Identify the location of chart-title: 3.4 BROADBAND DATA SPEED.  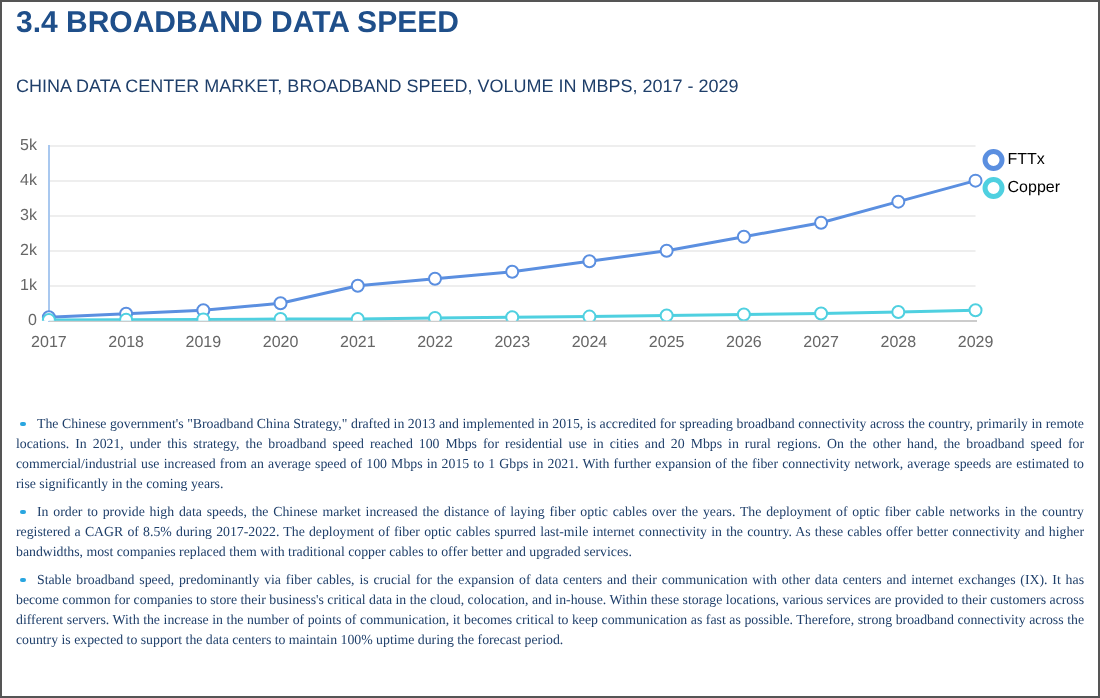
(237, 23).